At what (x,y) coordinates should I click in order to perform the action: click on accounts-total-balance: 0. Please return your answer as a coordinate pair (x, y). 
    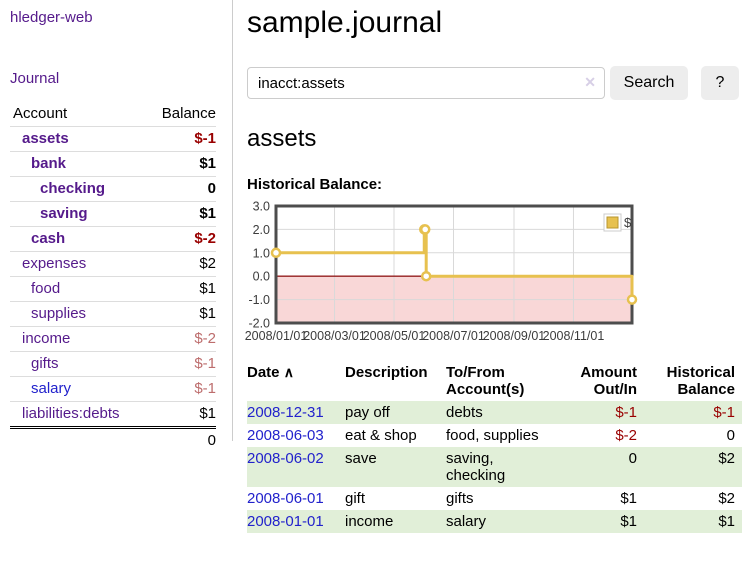
    Looking at the image, I should click on (180, 439).